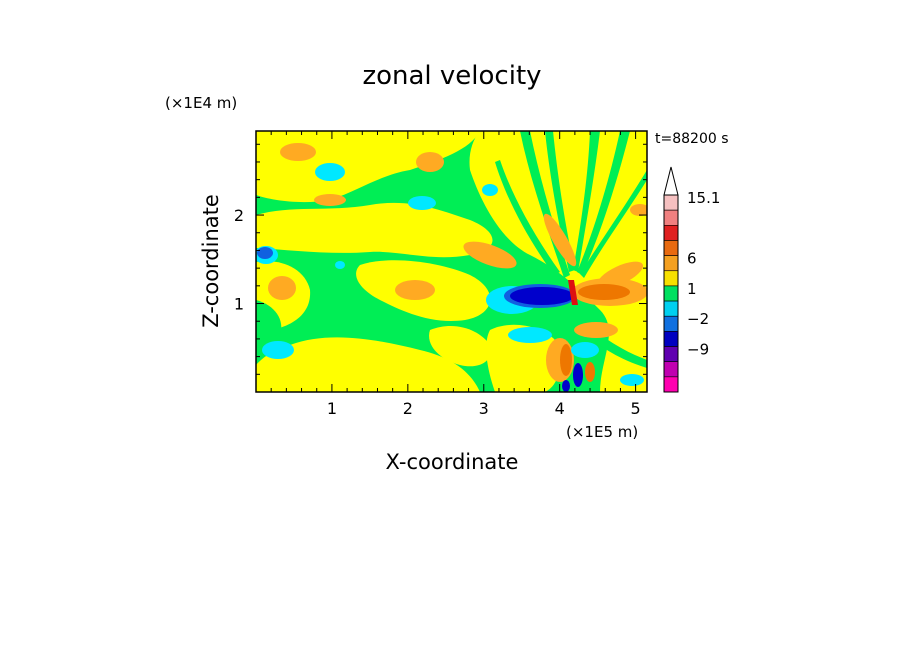  I want to click on colorbar: 15.1 6 1 −2 −9, so click(691, 279).